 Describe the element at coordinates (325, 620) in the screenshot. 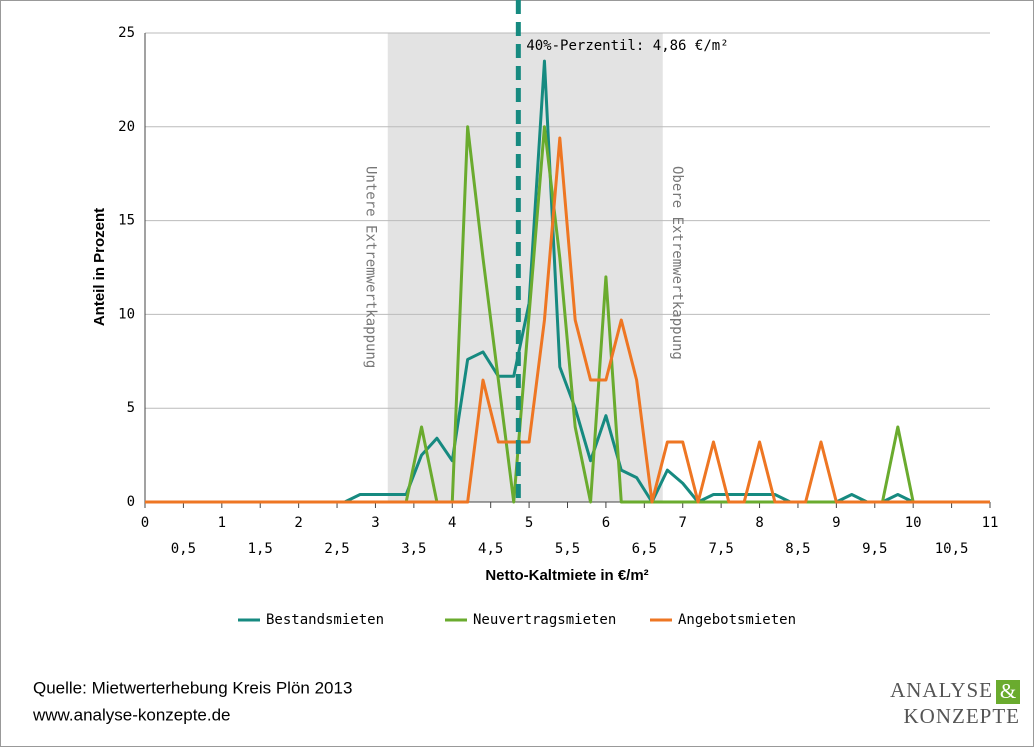

I see `legend-label: Bestandsmieten` at that location.